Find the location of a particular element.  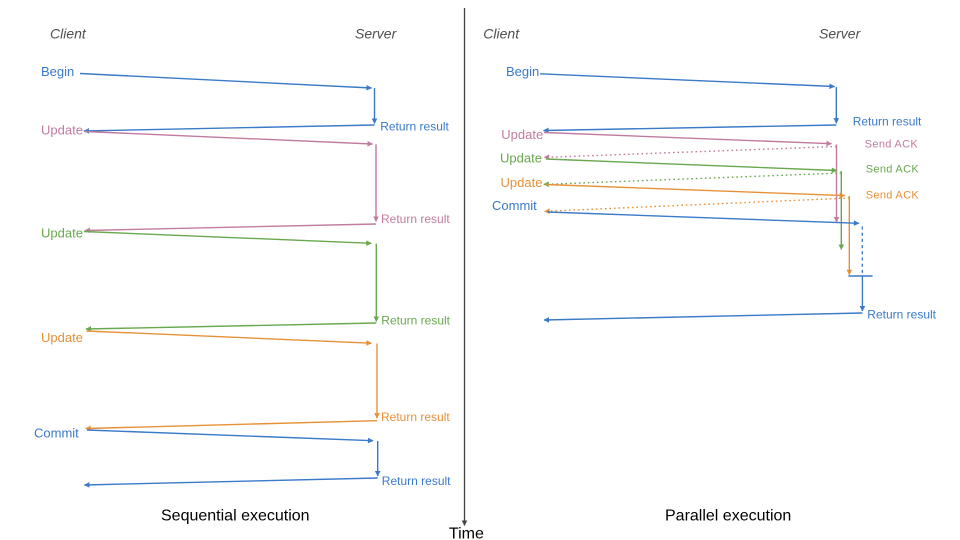

svg-text: Parallel execution is located at coordinates (728, 516).